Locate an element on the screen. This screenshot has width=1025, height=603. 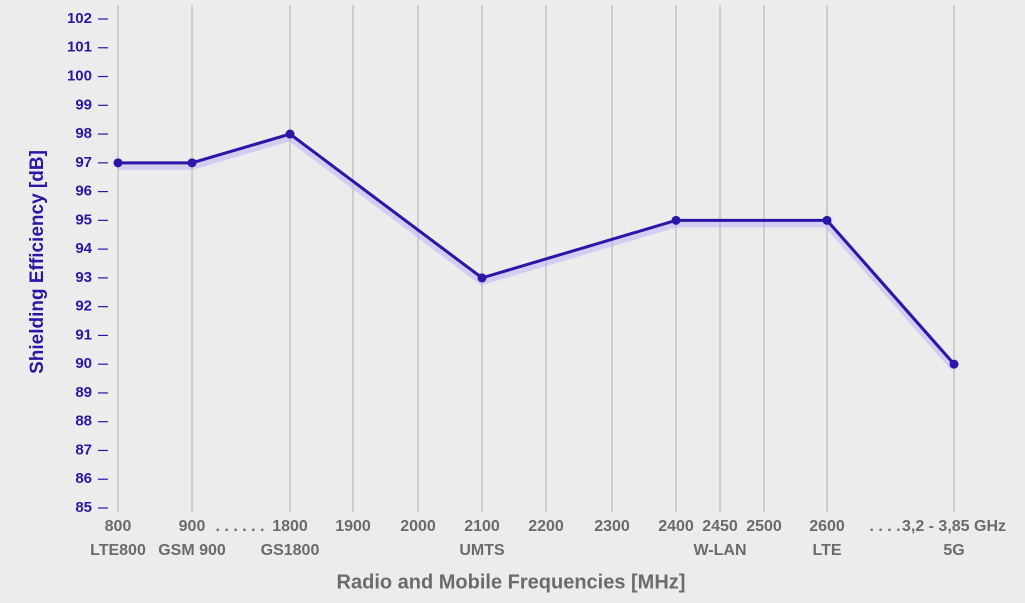
x-tick-label: 1800 is located at coordinates (290, 526).